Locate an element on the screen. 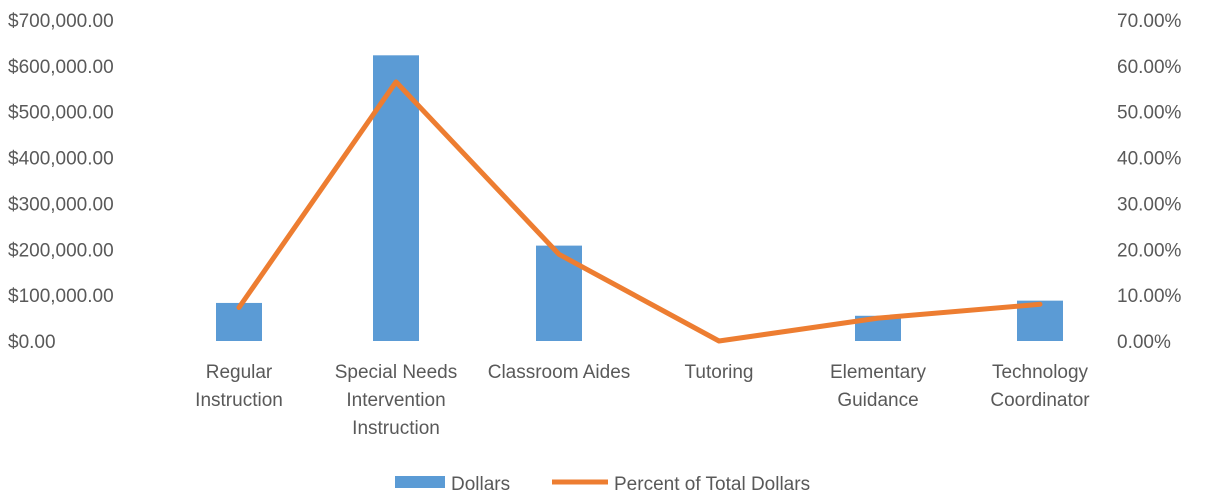  right-tick-label: 60.00% is located at coordinates (1149, 67).